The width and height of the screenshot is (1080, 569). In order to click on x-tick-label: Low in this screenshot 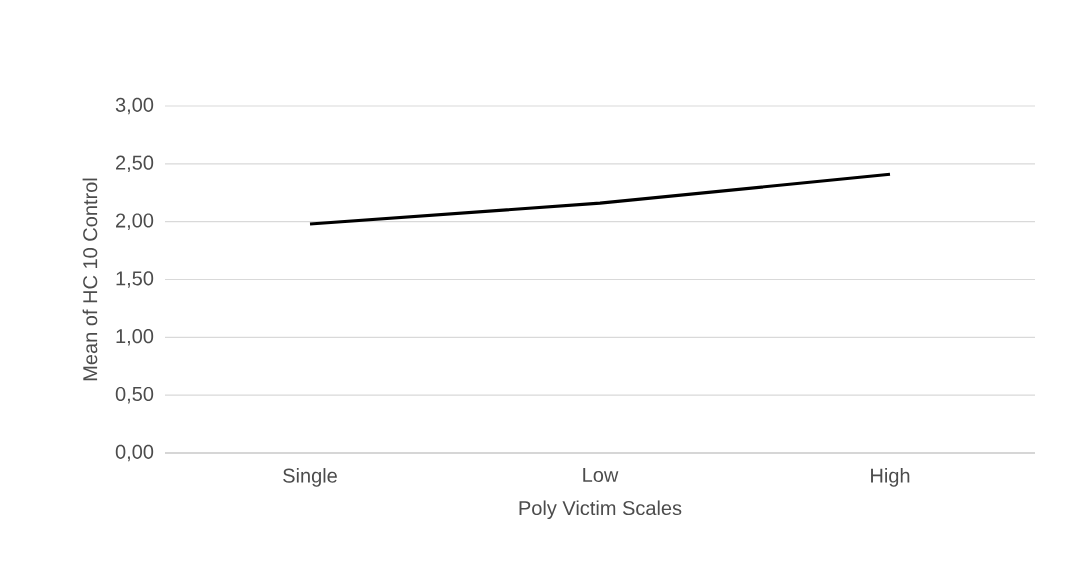, I will do `click(601, 475)`.